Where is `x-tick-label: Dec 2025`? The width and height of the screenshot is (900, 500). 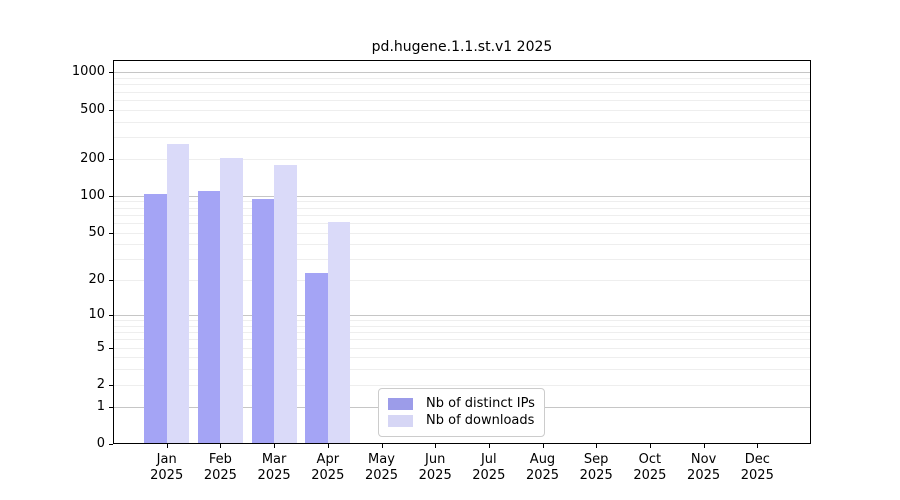
x-tick-label: Dec 2025 is located at coordinates (757, 468).